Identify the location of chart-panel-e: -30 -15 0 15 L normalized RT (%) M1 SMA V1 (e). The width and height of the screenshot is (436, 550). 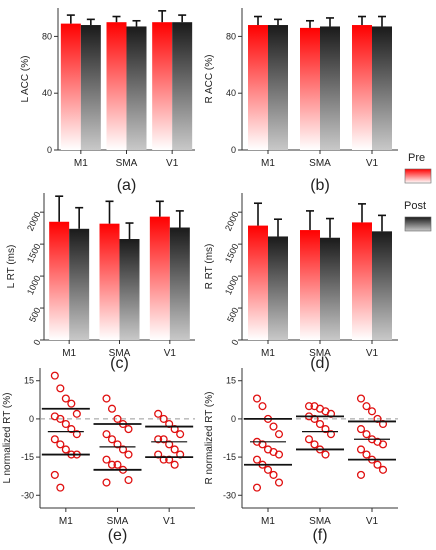
(98, 456).